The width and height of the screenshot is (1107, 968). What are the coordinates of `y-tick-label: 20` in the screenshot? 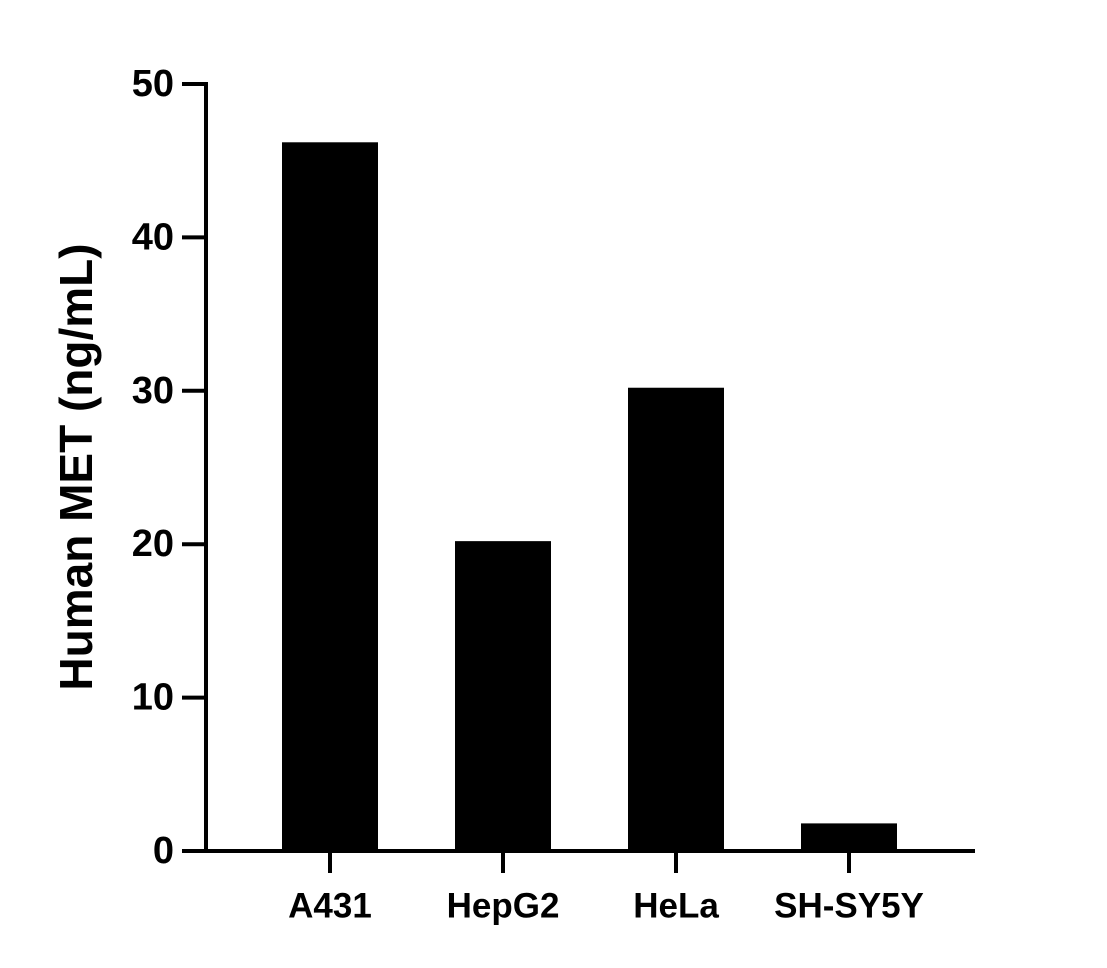 It's located at (153, 544).